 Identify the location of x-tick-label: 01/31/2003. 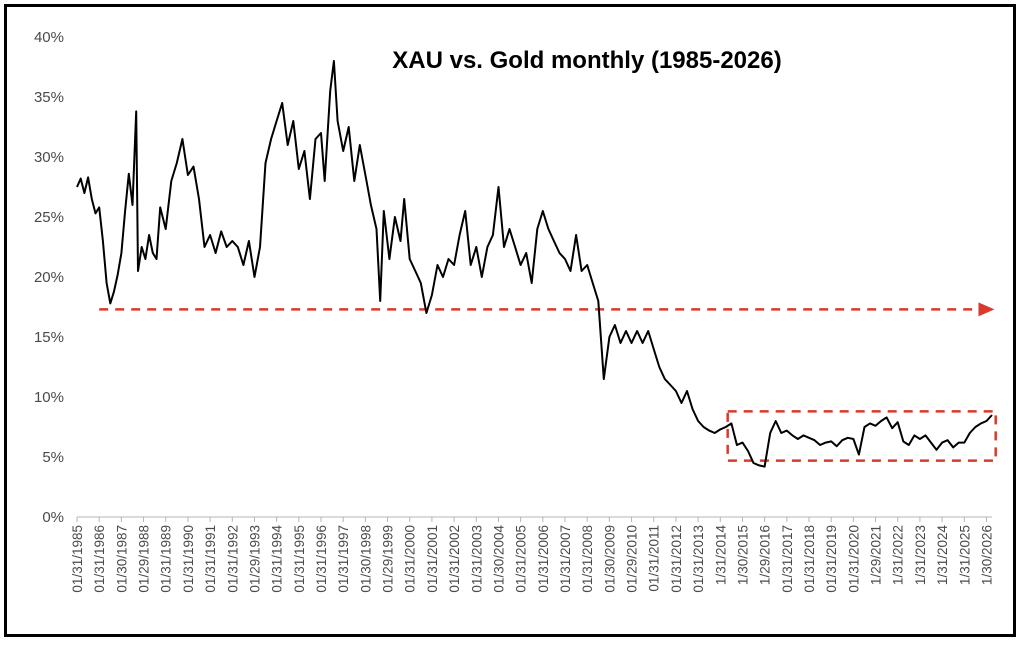
(476, 559).